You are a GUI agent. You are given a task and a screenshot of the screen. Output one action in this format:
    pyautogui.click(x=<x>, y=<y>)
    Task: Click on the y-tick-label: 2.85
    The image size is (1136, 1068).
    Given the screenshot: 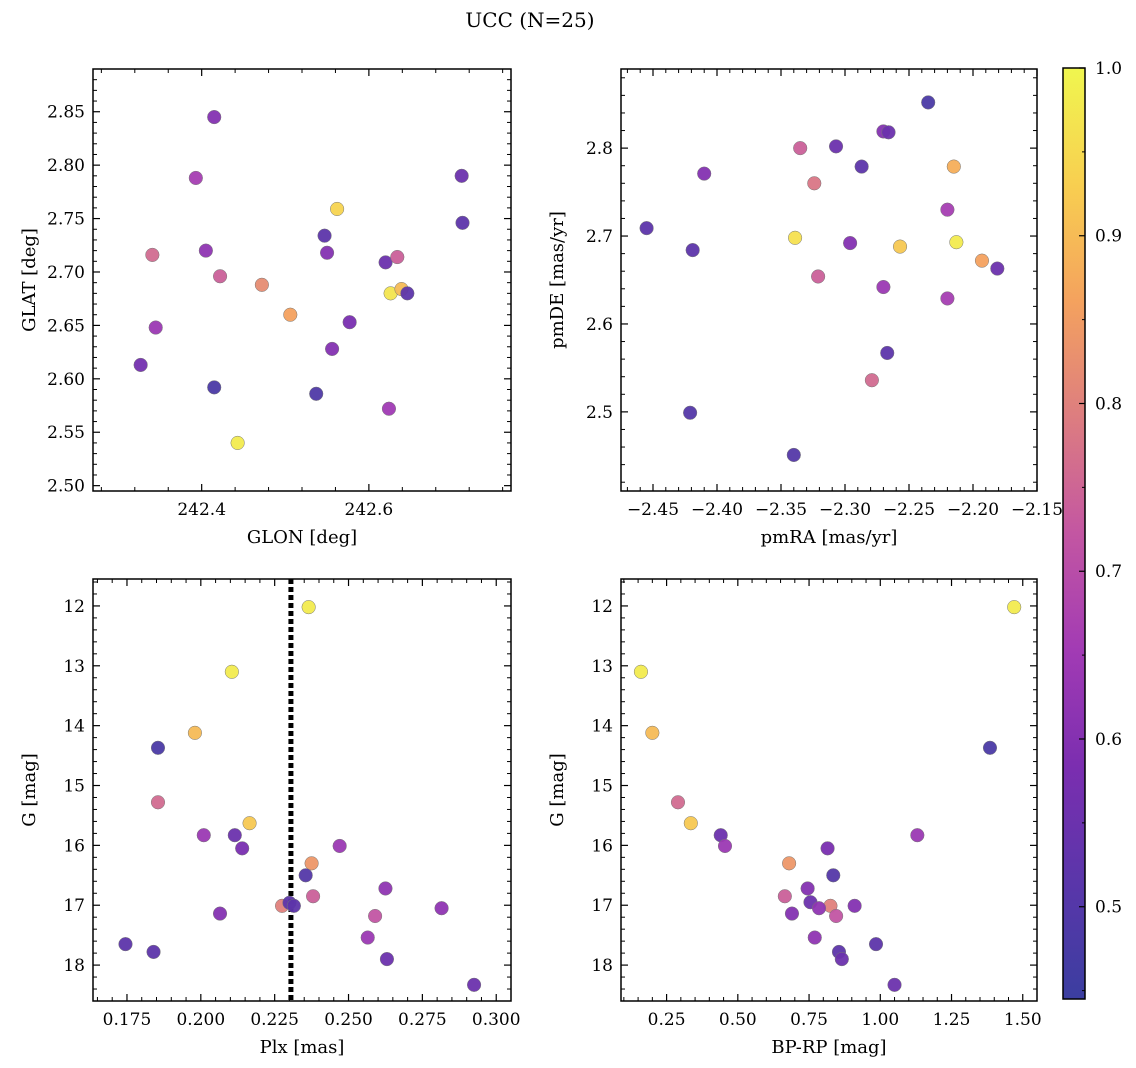 What is the action you would take?
    pyautogui.click(x=66, y=113)
    